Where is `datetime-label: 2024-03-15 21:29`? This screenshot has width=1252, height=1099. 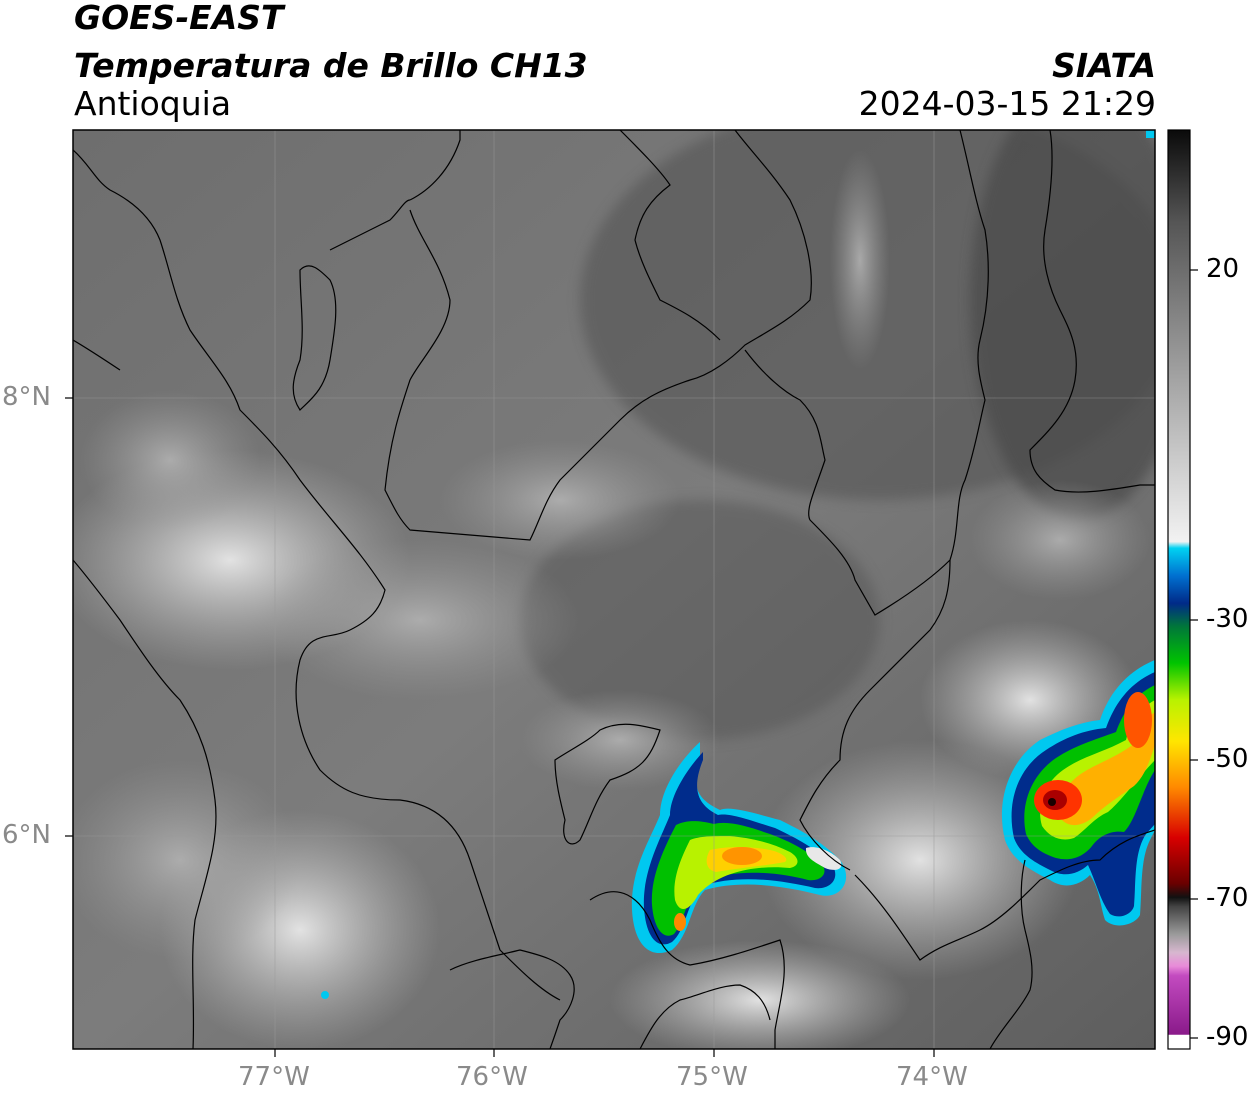 datetime-label: 2024-03-15 21:29 is located at coordinates (1007, 103).